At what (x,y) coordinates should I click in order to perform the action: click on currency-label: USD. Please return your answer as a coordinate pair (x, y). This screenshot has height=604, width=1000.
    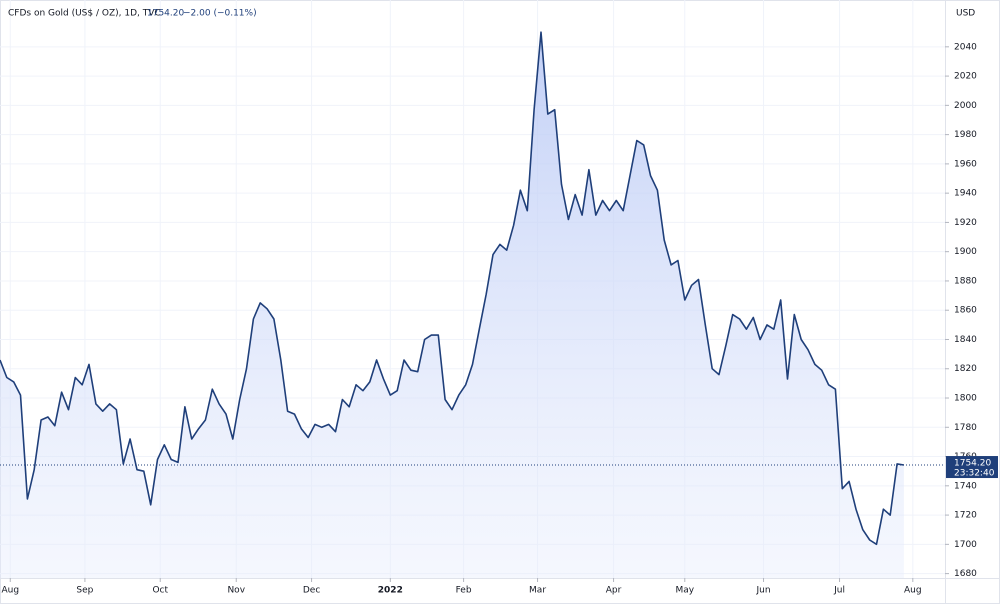
    Looking at the image, I should click on (965, 14).